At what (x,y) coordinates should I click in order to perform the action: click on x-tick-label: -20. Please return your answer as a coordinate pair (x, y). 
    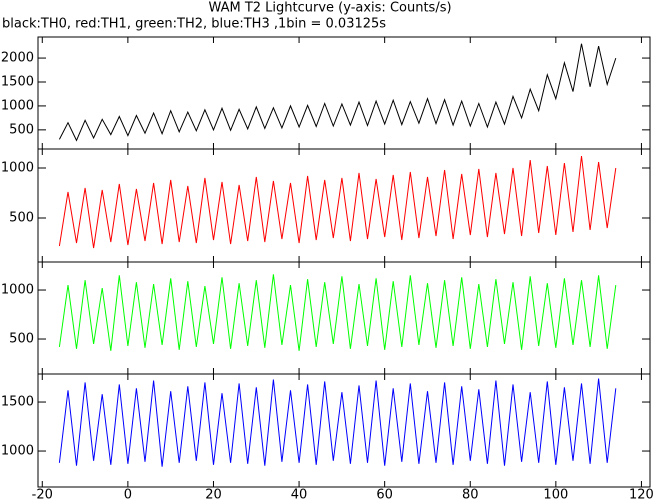
    Looking at the image, I should click on (42, 495).